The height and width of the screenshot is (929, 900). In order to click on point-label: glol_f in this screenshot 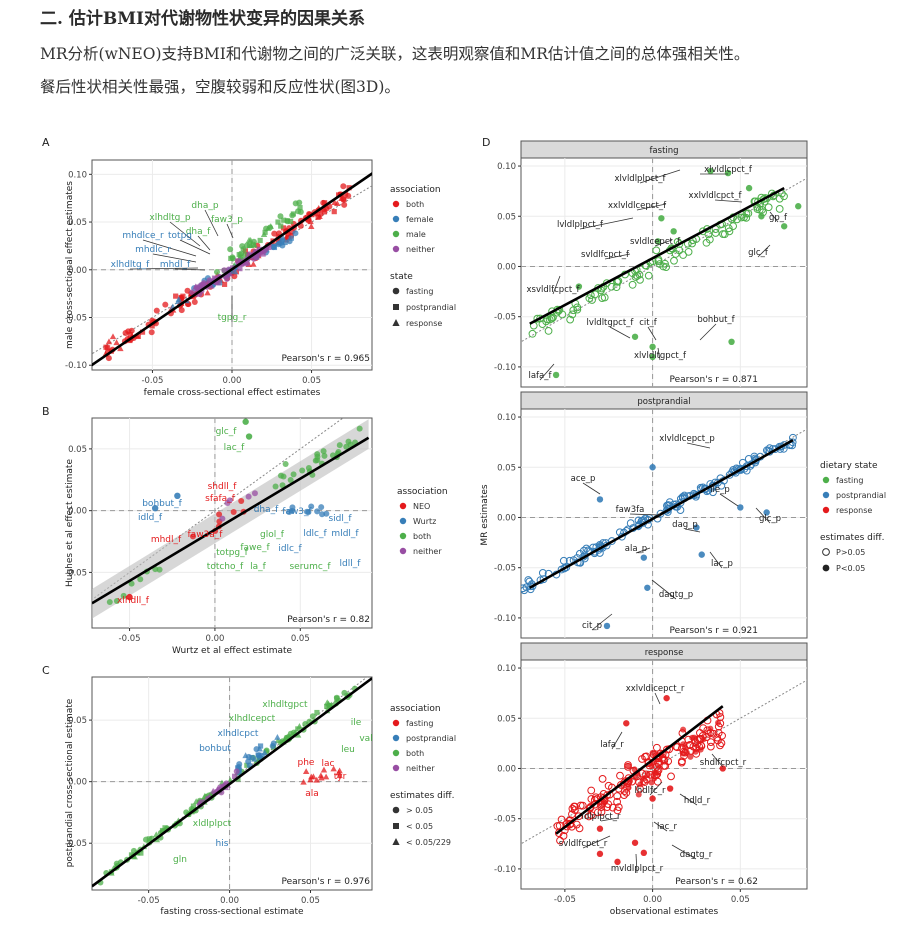, I will do `click(272, 535)`.